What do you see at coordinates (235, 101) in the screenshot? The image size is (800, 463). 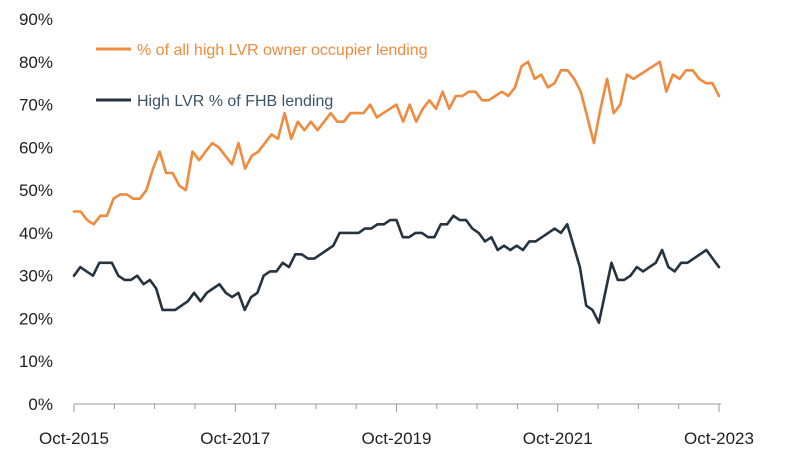 I see `legend-label-high-lvr-fhb: High LVR % of FHB lending` at bounding box center [235, 101].